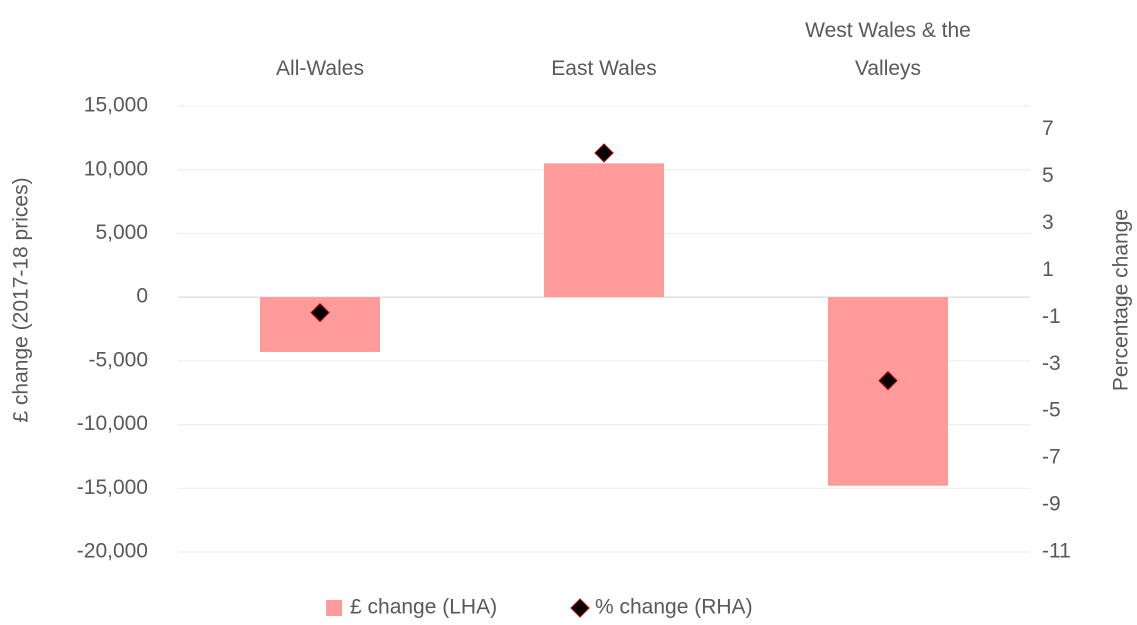 The image size is (1137, 625). Describe the element at coordinates (112, 423) in the screenshot. I see `y-tick-label: -10,000` at that location.